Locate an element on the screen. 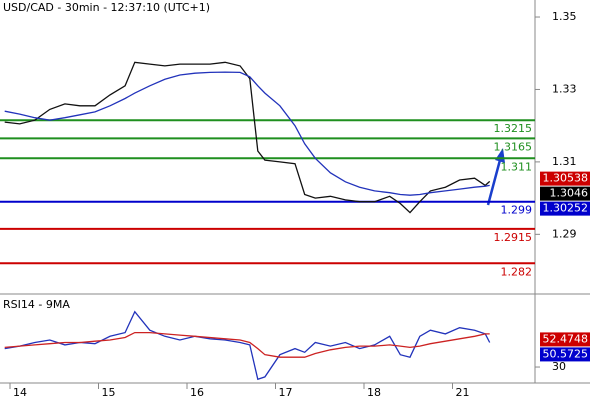 The image size is (590, 400). level-label: 1.299 is located at coordinates (517, 210).